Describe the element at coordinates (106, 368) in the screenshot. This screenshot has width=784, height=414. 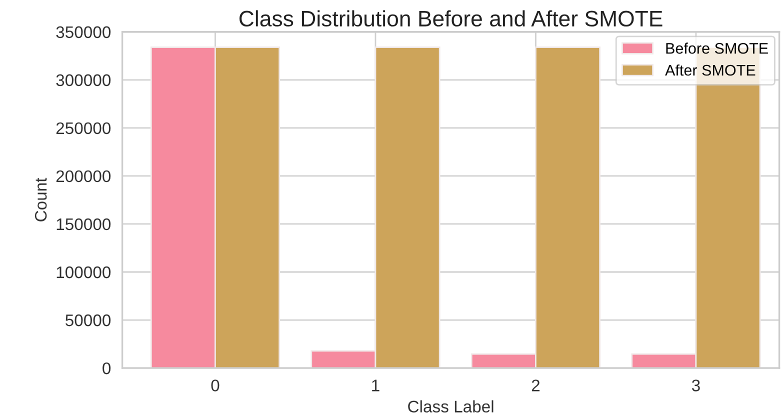
I see `y-tick-label: 0` at that location.